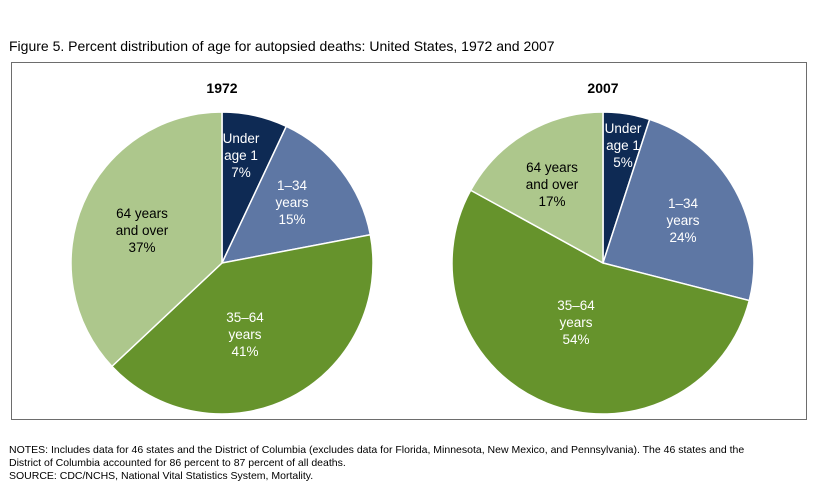 This screenshot has width=820, height=495. I want to click on slice-label-2007-4: 64 years and over 17%, so click(552, 184).